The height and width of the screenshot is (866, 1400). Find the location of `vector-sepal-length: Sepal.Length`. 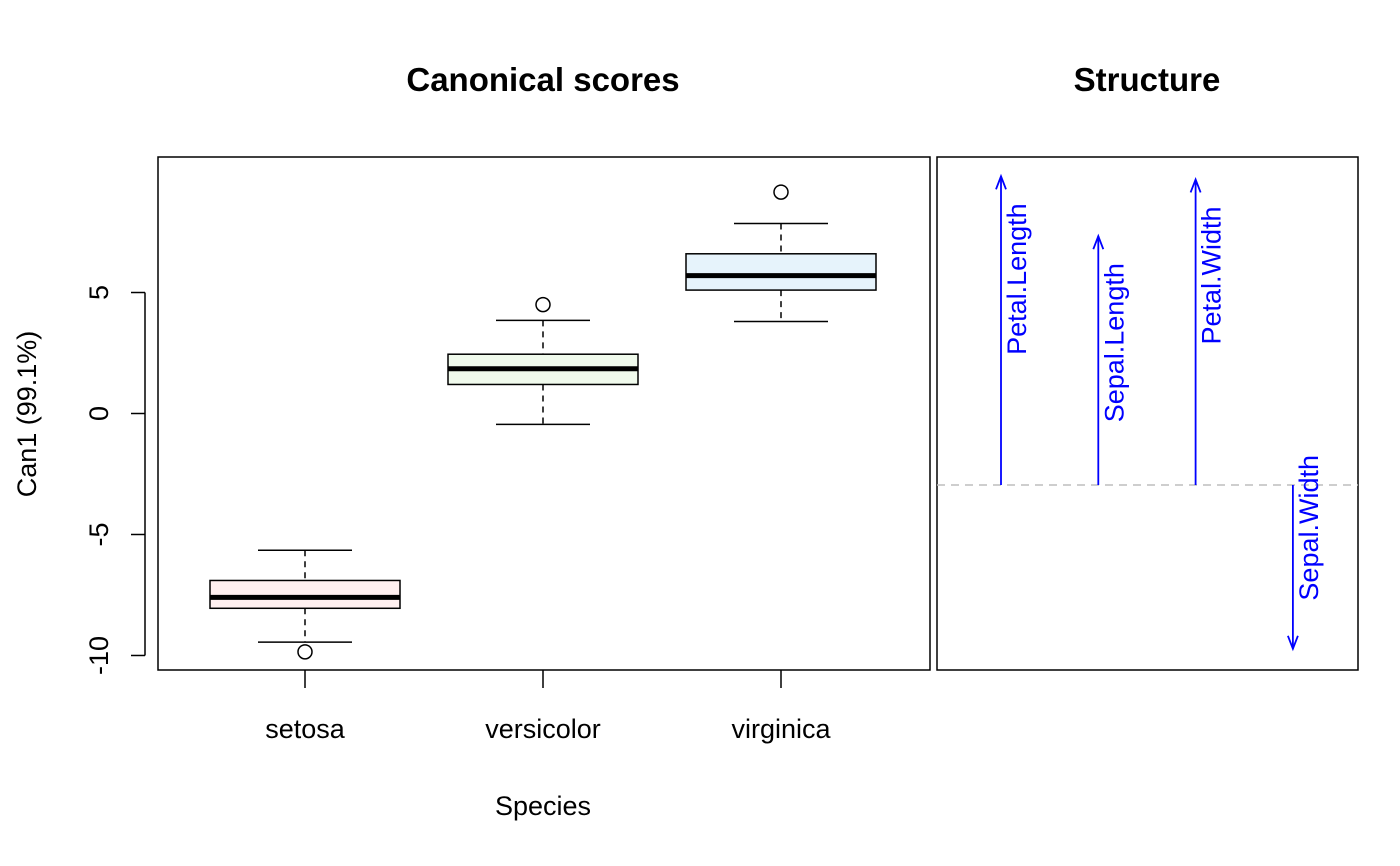

vector-sepal-length: Sepal.Length is located at coordinates (1110, 359).